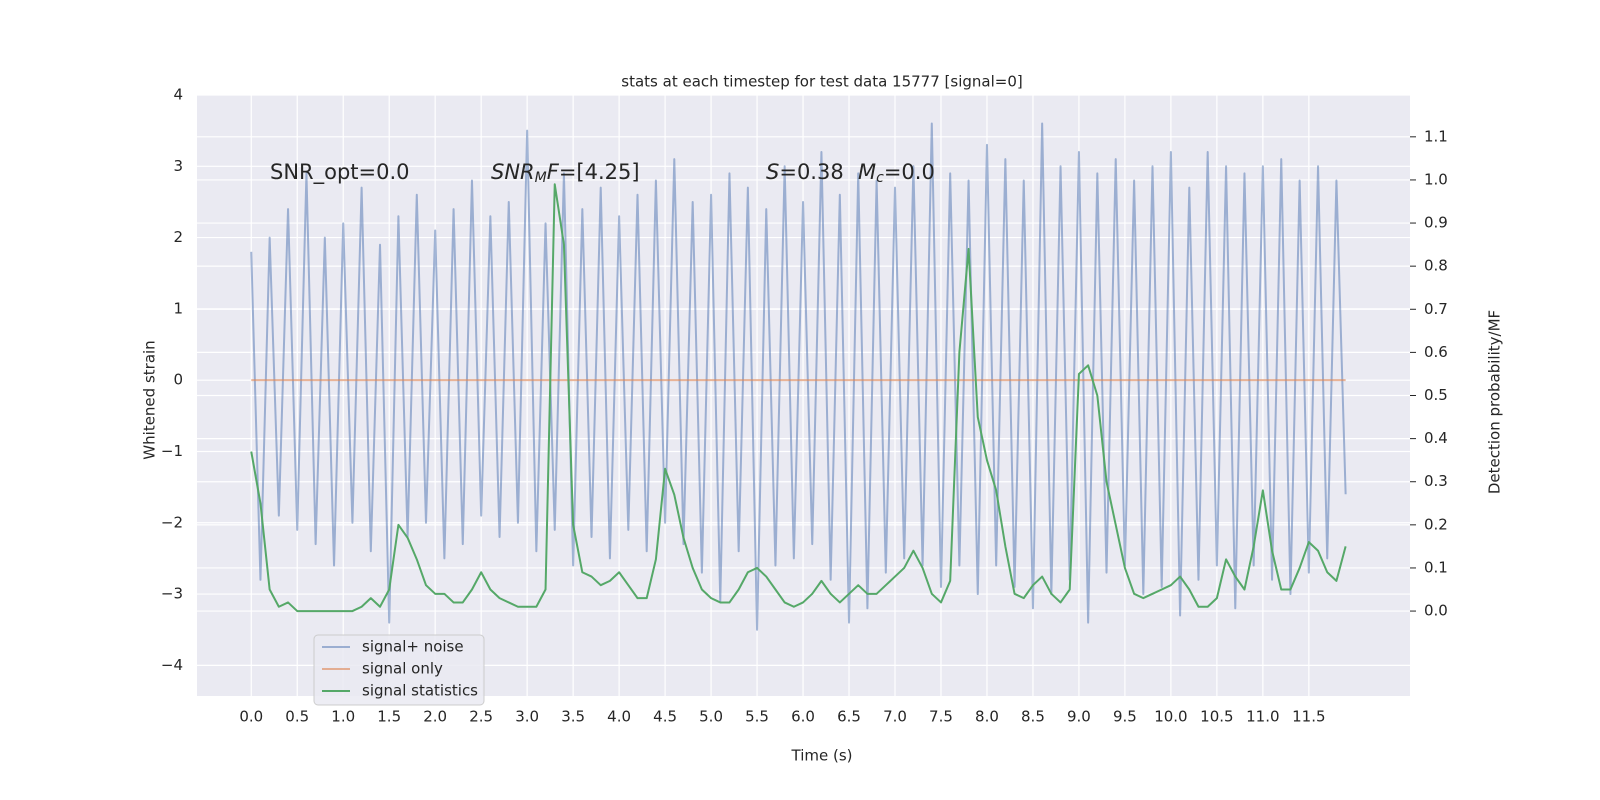  Describe the element at coordinates (665, 717) in the screenshot. I see `x-tick-label: 4.5` at that location.